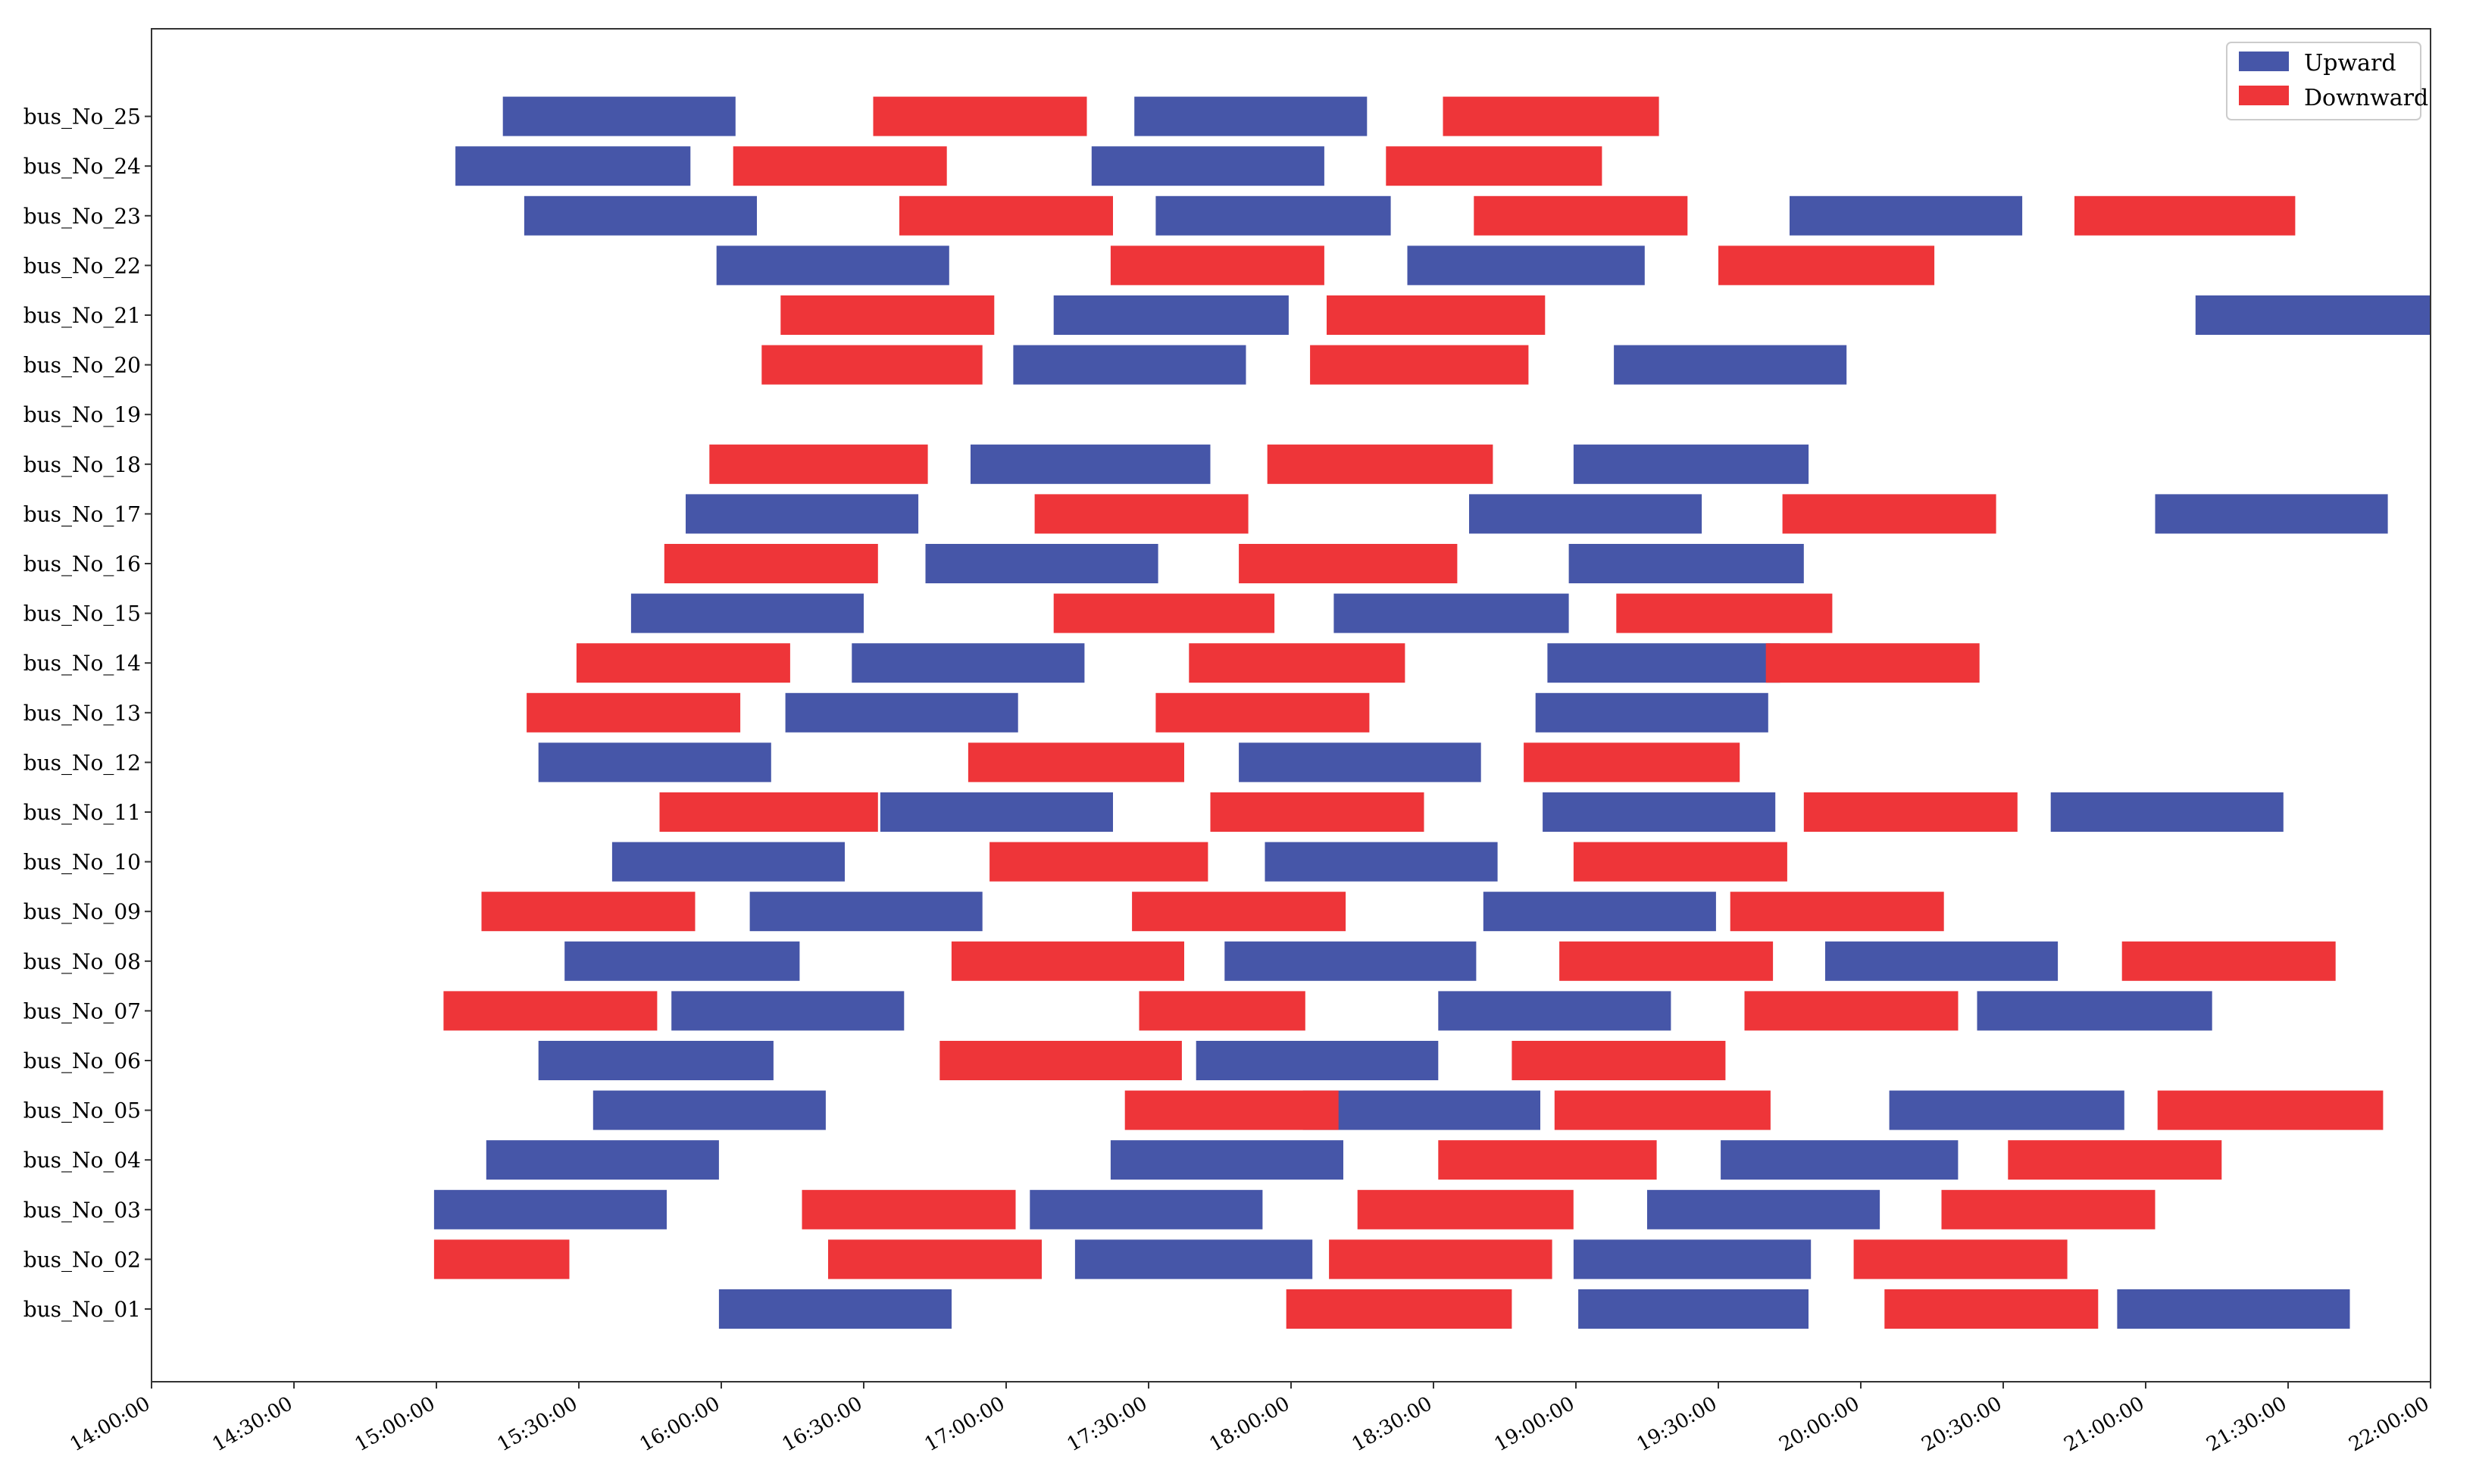 The height and width of the screenshot is (1484, 2476). Describe the element at coordinates (82, 464) in the screenshot. I see `y-tick-label: bus_No_18` at that location.